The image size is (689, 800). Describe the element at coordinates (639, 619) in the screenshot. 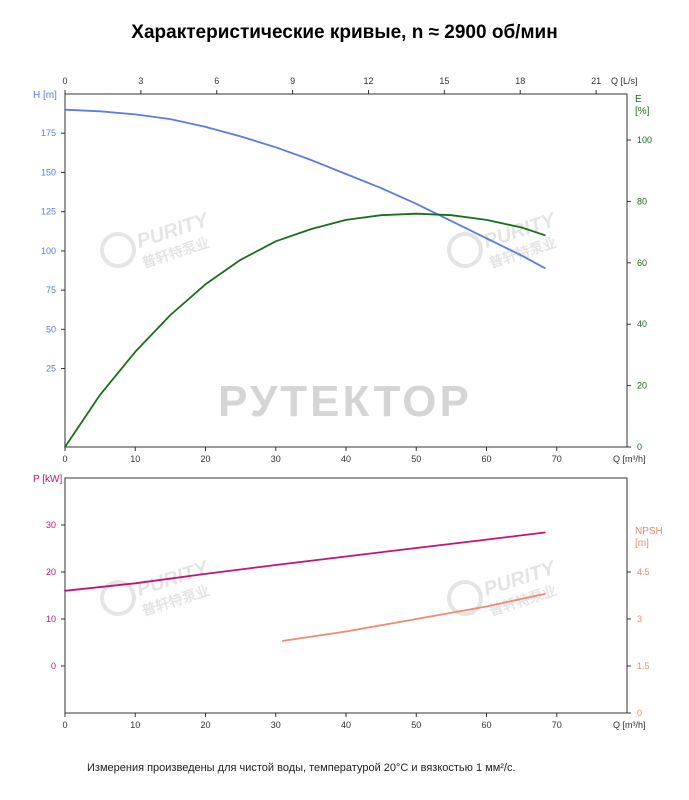

I see `y2-tick-label: 3` at that location.